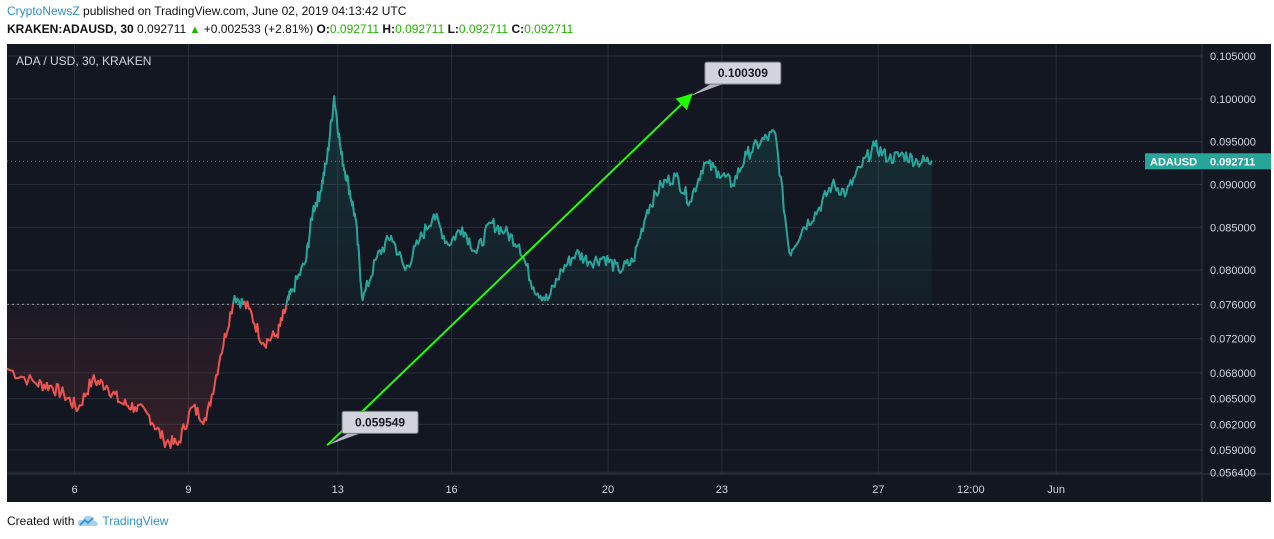  What do you see at coordinates (453, 29) in the screenshot?
I see `low-label: L:` at bounding box center [453, 29].